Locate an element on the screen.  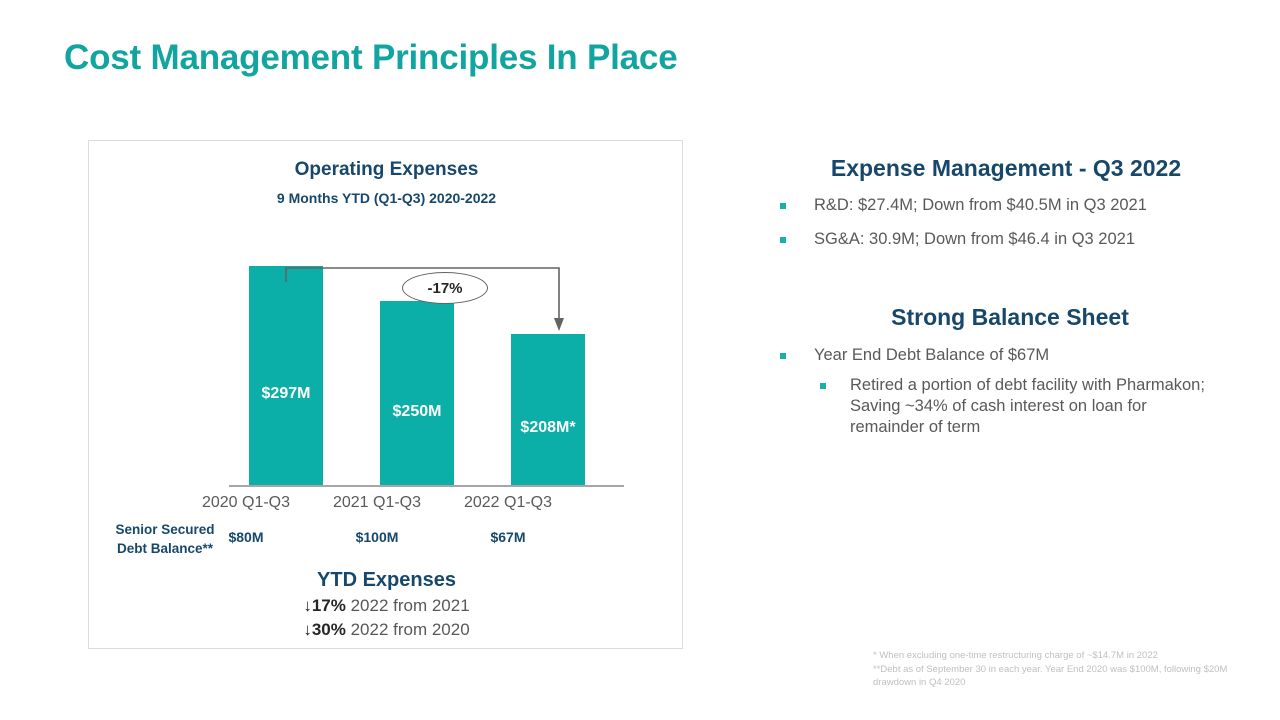
bar-2022: $208M* is located at coordinates (548, 410).